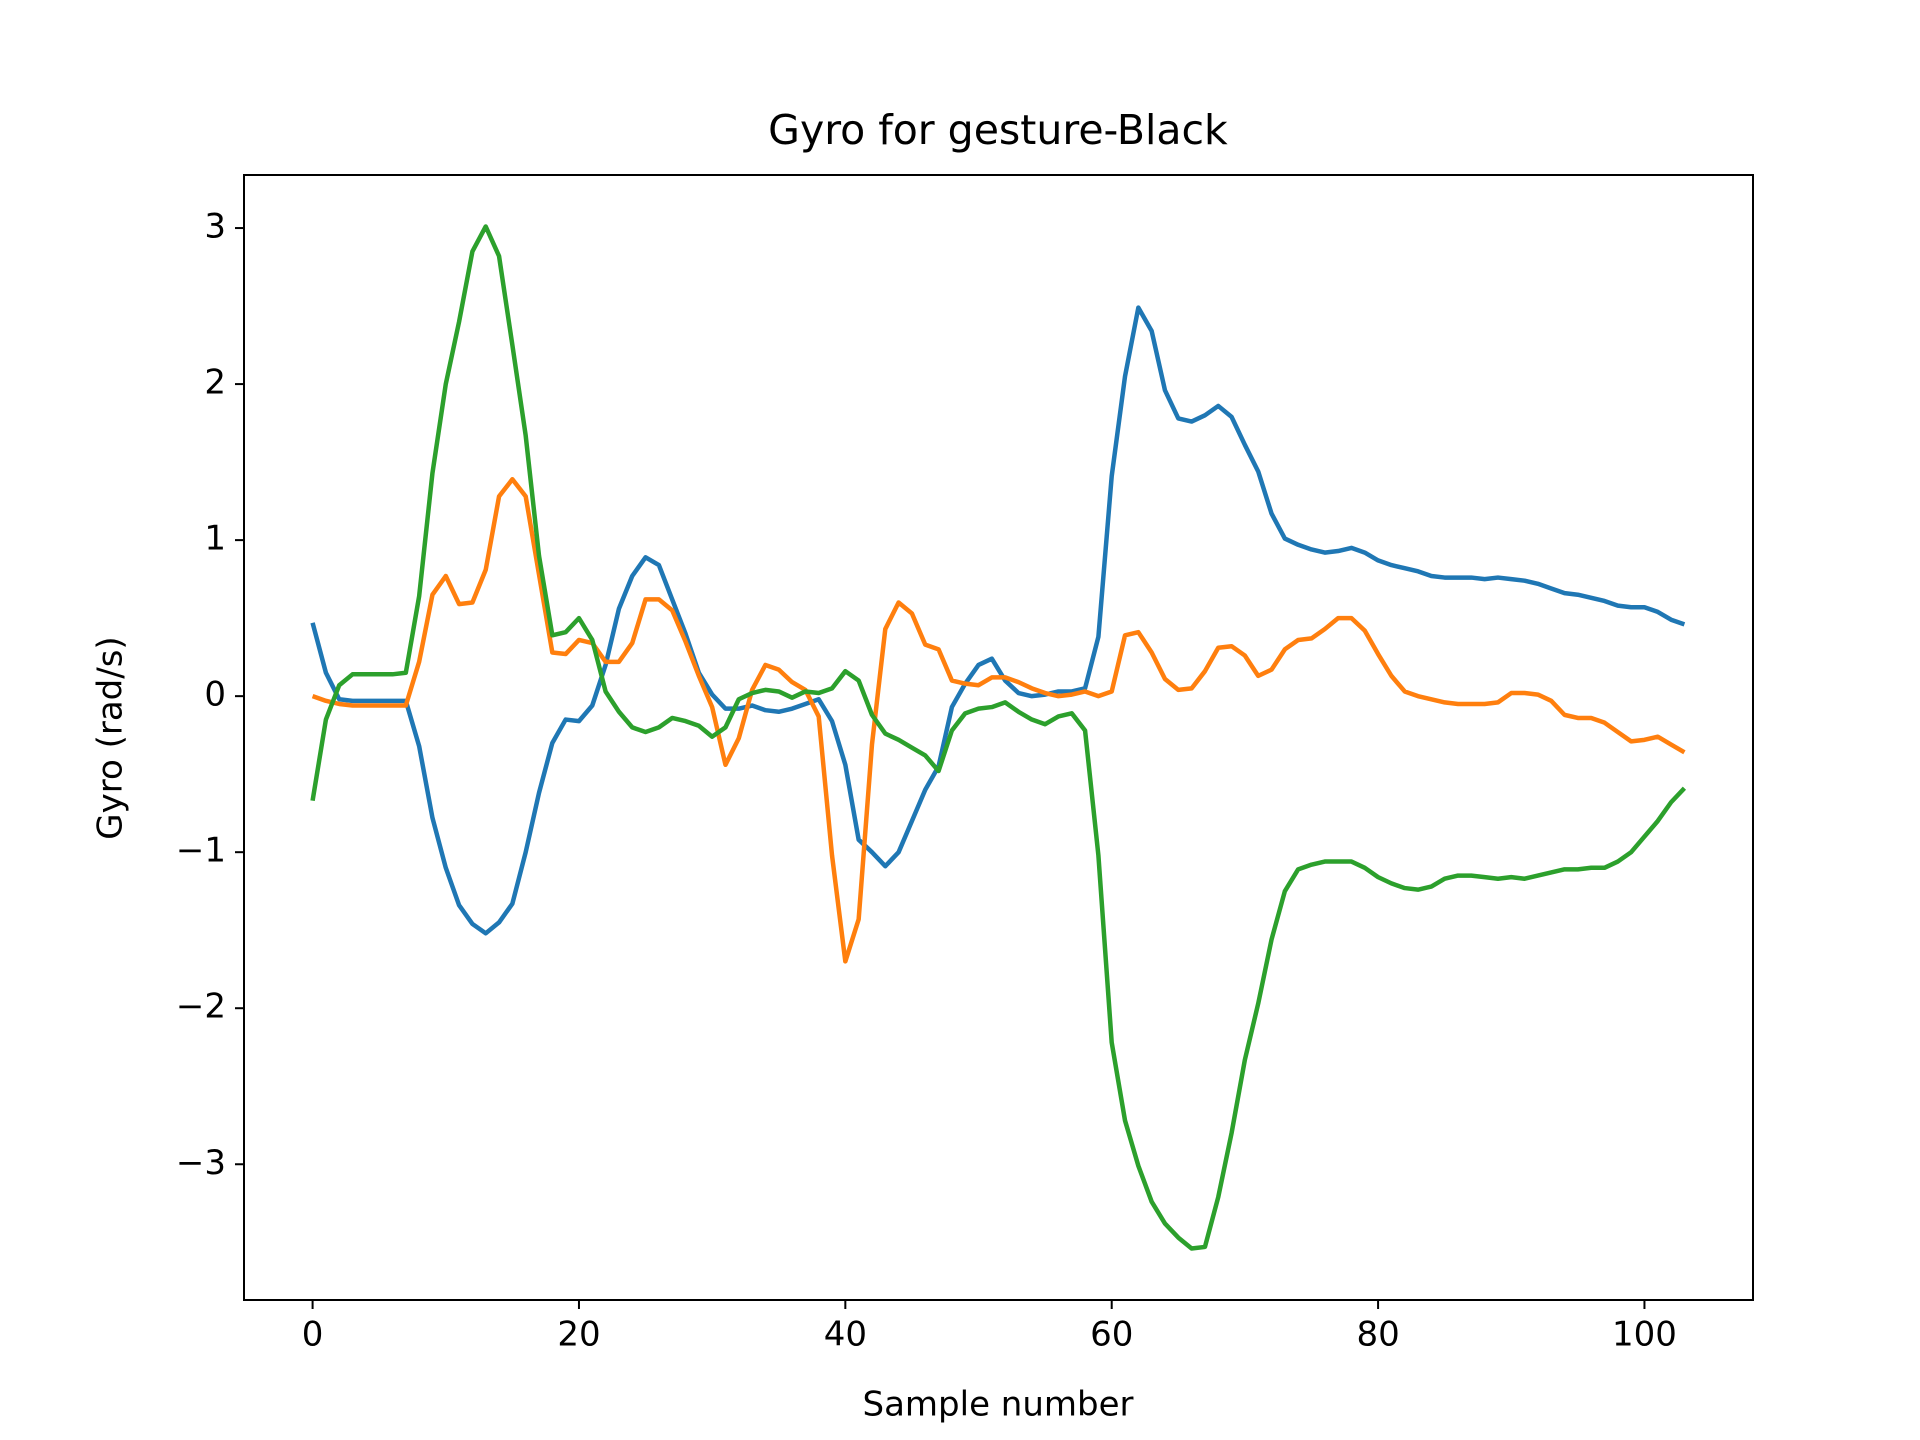 The height and width of the screenshot is (1440, 1920). What do you see at coordinates (215, 227) in the screenshot?
I see `y-tick-label: 3` at bounding box center [215, 227].